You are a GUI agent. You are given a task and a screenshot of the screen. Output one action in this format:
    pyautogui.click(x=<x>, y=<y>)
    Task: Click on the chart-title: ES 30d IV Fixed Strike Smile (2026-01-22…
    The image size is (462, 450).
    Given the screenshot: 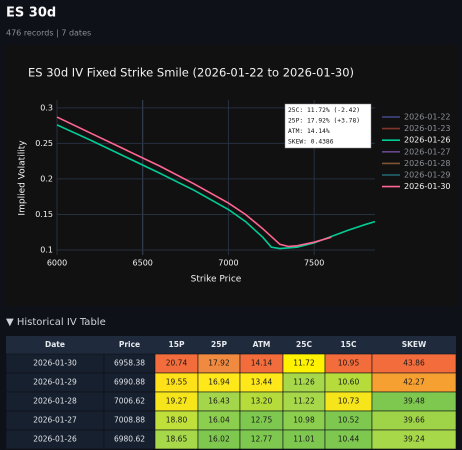 What is the action you would take?
    pyautogui.click(x=191, y=73)
    